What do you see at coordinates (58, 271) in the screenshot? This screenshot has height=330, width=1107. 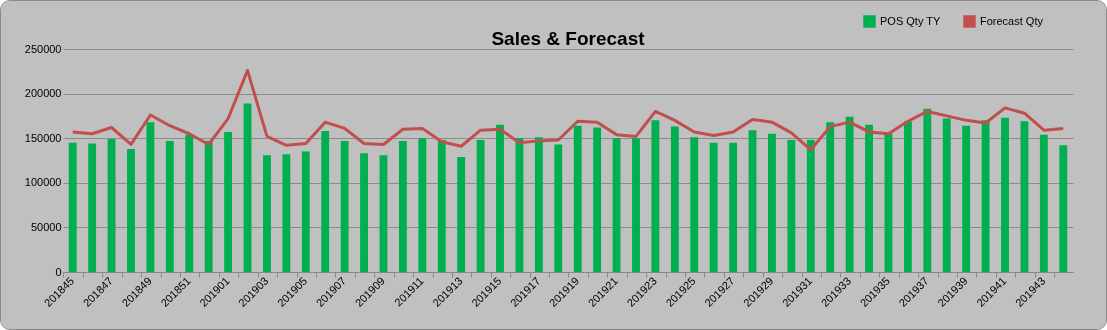 I see `y-tick-label: 0` at bounding box center [58, 271].